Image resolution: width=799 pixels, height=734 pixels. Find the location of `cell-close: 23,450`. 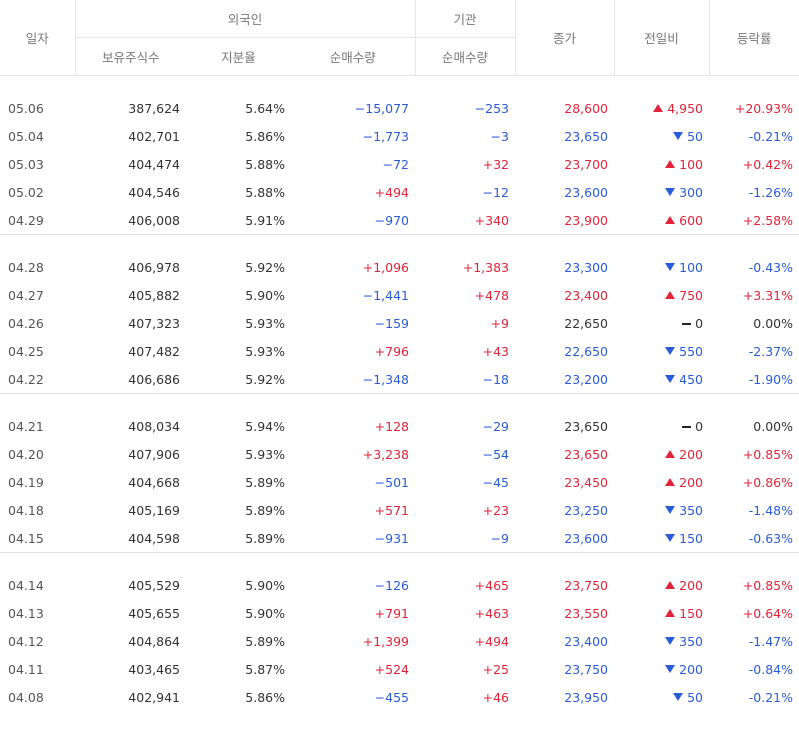

cell-close: 23,450 is located at coordinates (586, 482).